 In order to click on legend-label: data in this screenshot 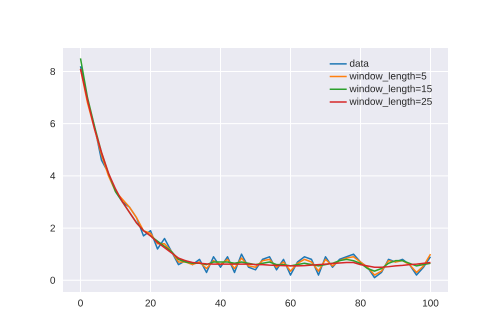, I will do `click(359, 63)`.